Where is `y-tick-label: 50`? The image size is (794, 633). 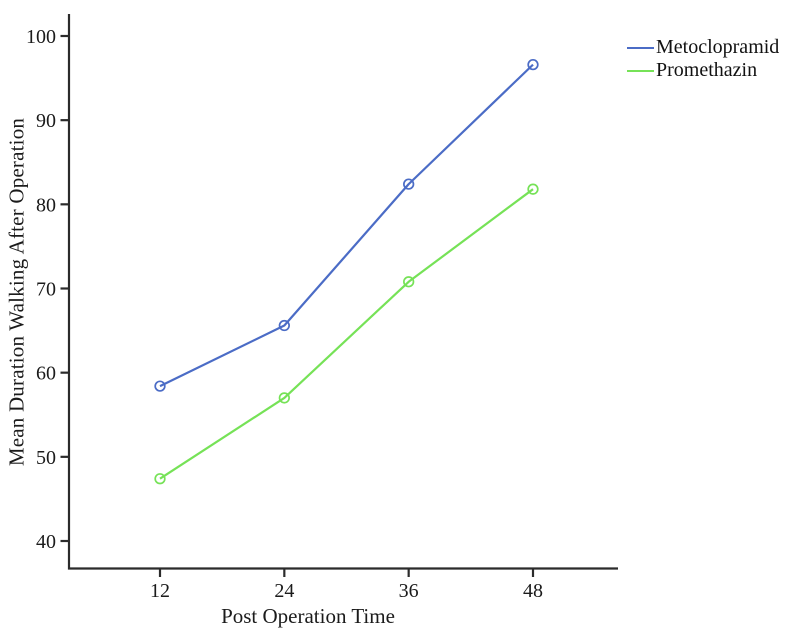 y-tick-label: 50 is located at coordinates (46, 458).